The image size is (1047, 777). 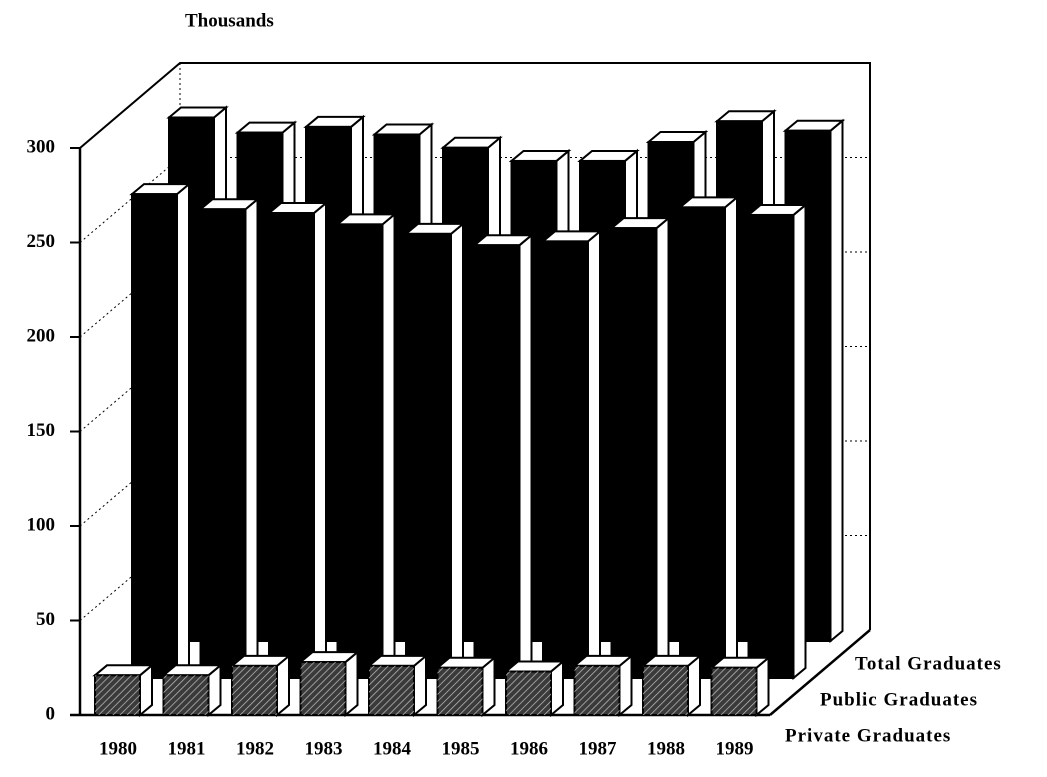 I want to click on x-tick-label: 1986, so click(x=529, y=748).